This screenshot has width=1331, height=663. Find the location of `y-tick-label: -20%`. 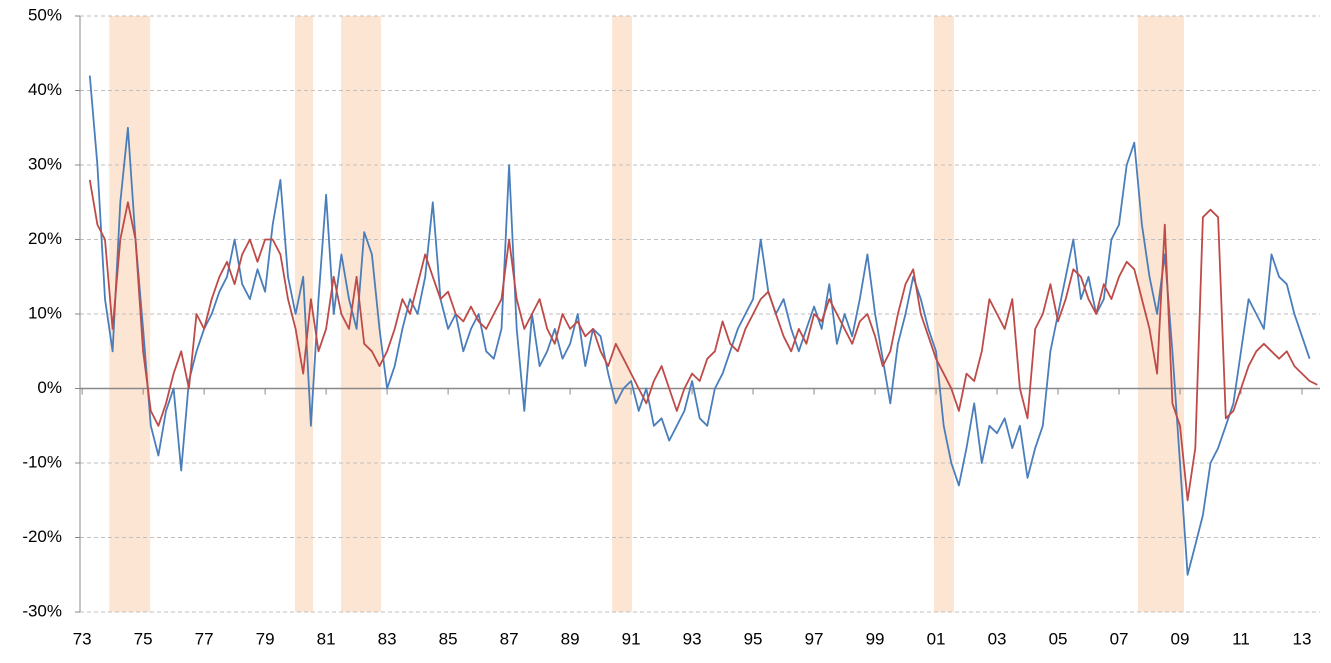

y-tick-label: -20% is located at coordinates (42, 536).